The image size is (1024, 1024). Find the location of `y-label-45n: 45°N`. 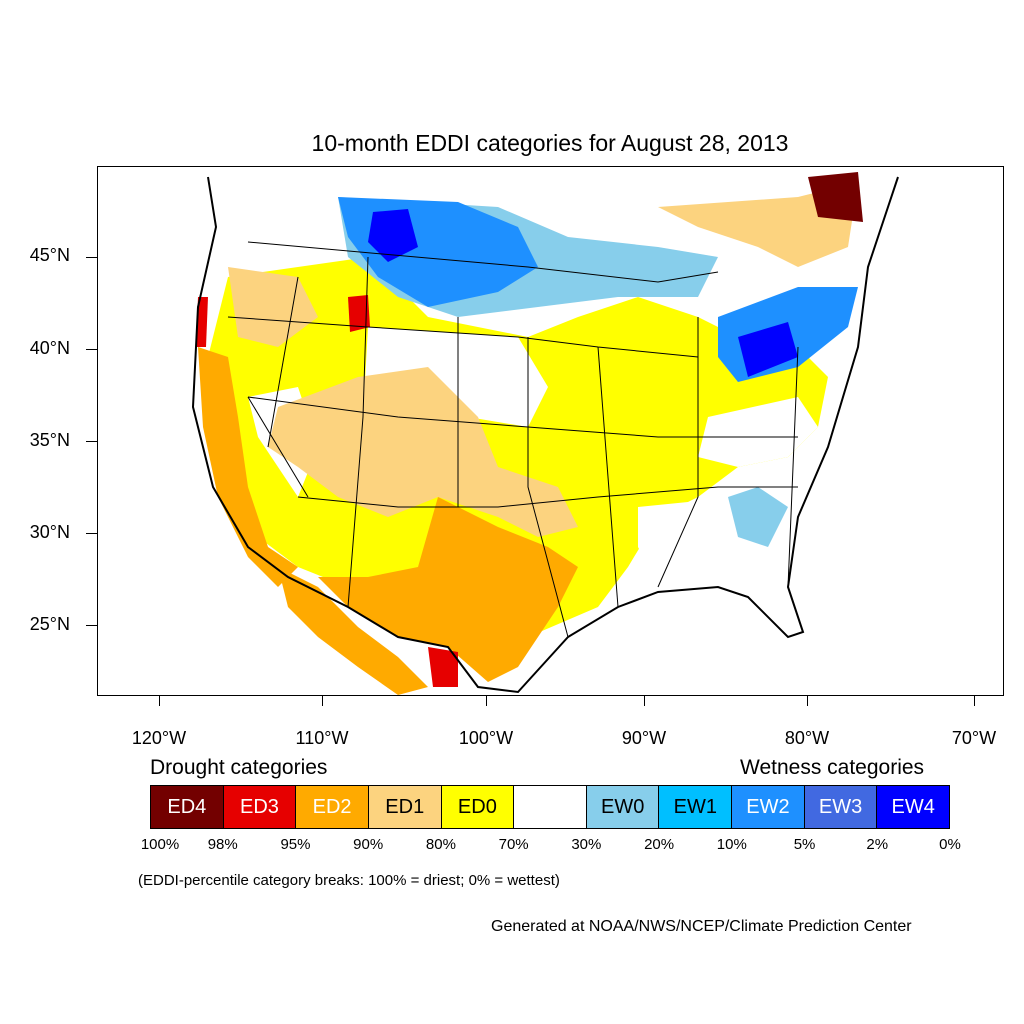

y-label-45n: 45°N is located at coordinates (49, 255).